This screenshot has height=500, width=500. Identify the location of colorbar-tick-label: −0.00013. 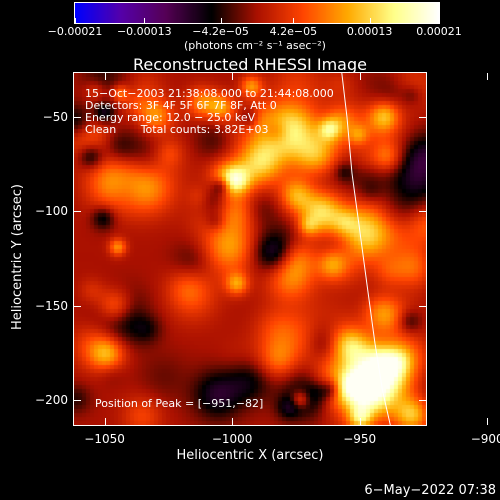
(144, 31).